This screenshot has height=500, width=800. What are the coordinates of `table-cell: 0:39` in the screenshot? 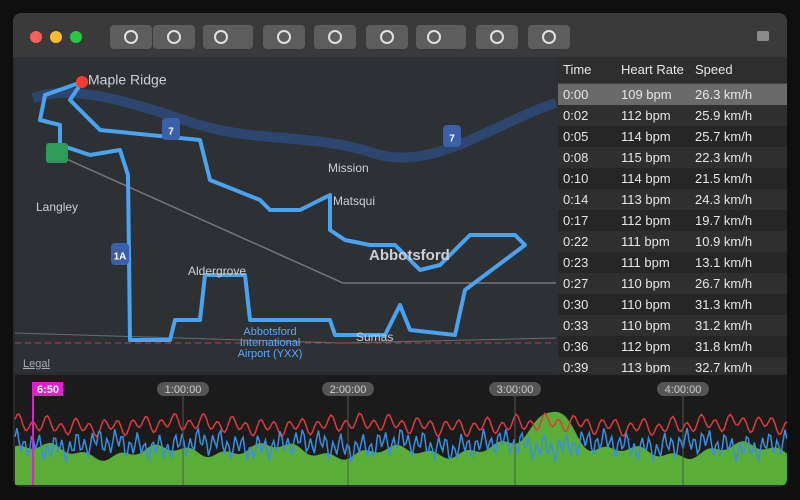 It's located at (576, 366).